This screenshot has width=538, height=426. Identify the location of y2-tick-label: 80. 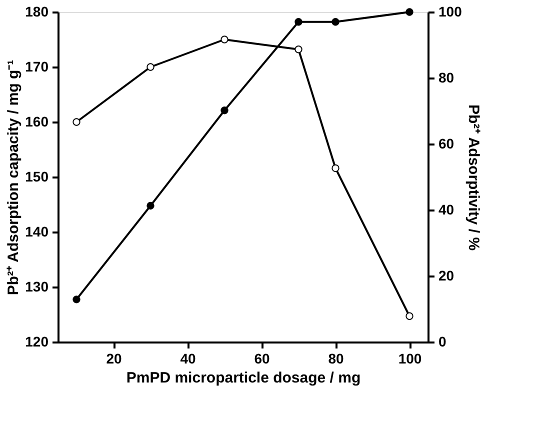
(446, 78).